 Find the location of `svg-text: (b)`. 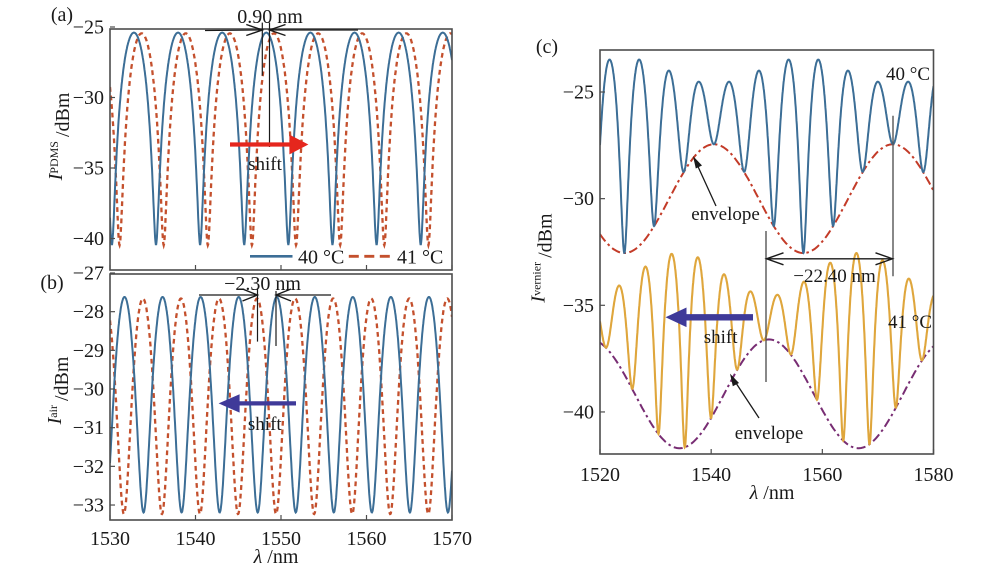

svg-text: (b) is located at coordinates (51, 283).